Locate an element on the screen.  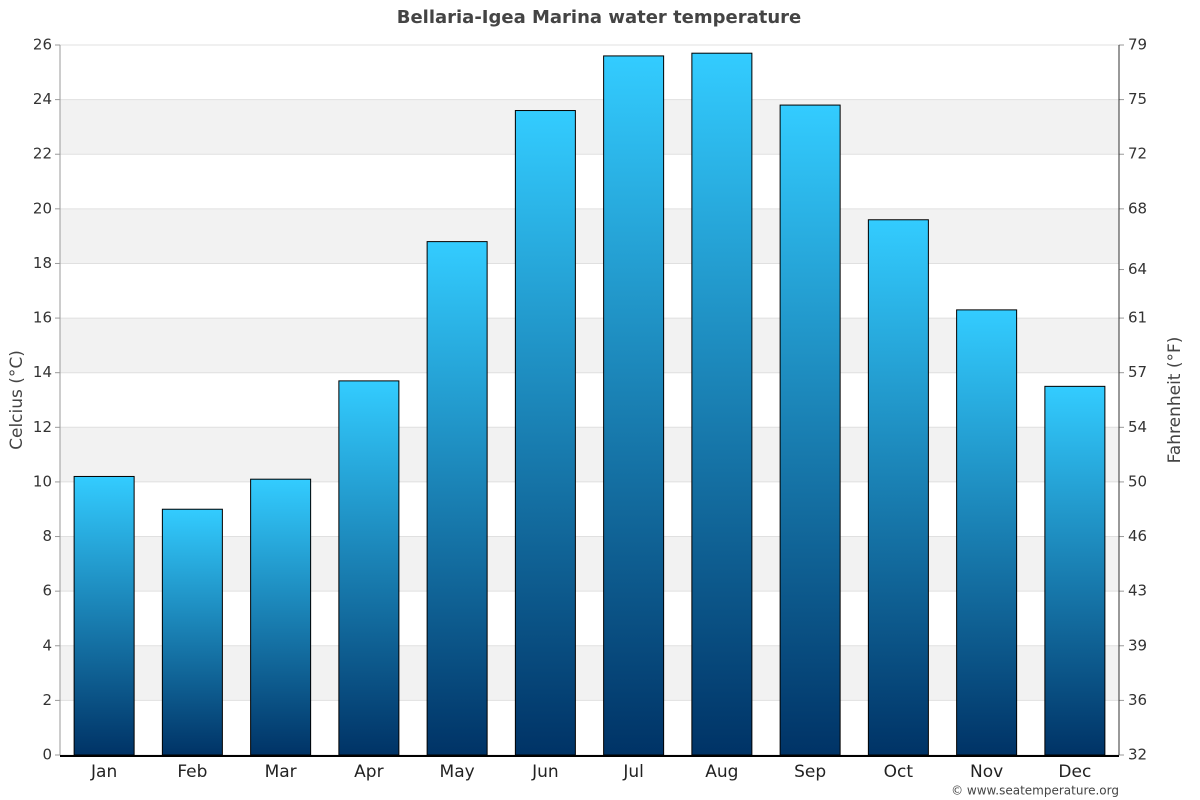
y-tick-label: 20 is located at coordinates (42, 208).